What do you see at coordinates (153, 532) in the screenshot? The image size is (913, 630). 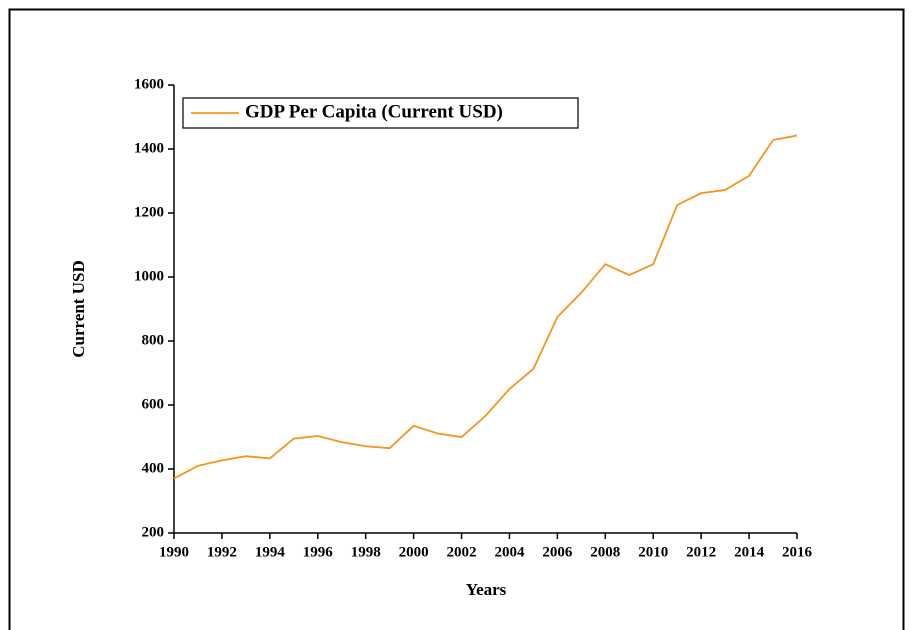 I see `y-tick-label: 200` at bounding box center [153, 532].